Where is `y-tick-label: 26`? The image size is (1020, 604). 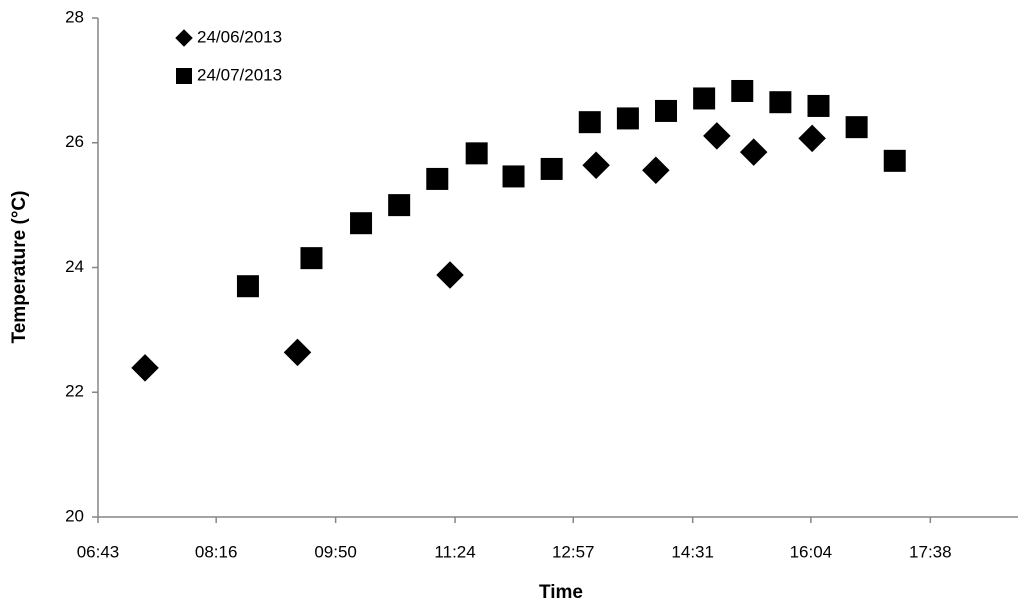
y-tick-label: 26 is located at coordinates (74, 141).